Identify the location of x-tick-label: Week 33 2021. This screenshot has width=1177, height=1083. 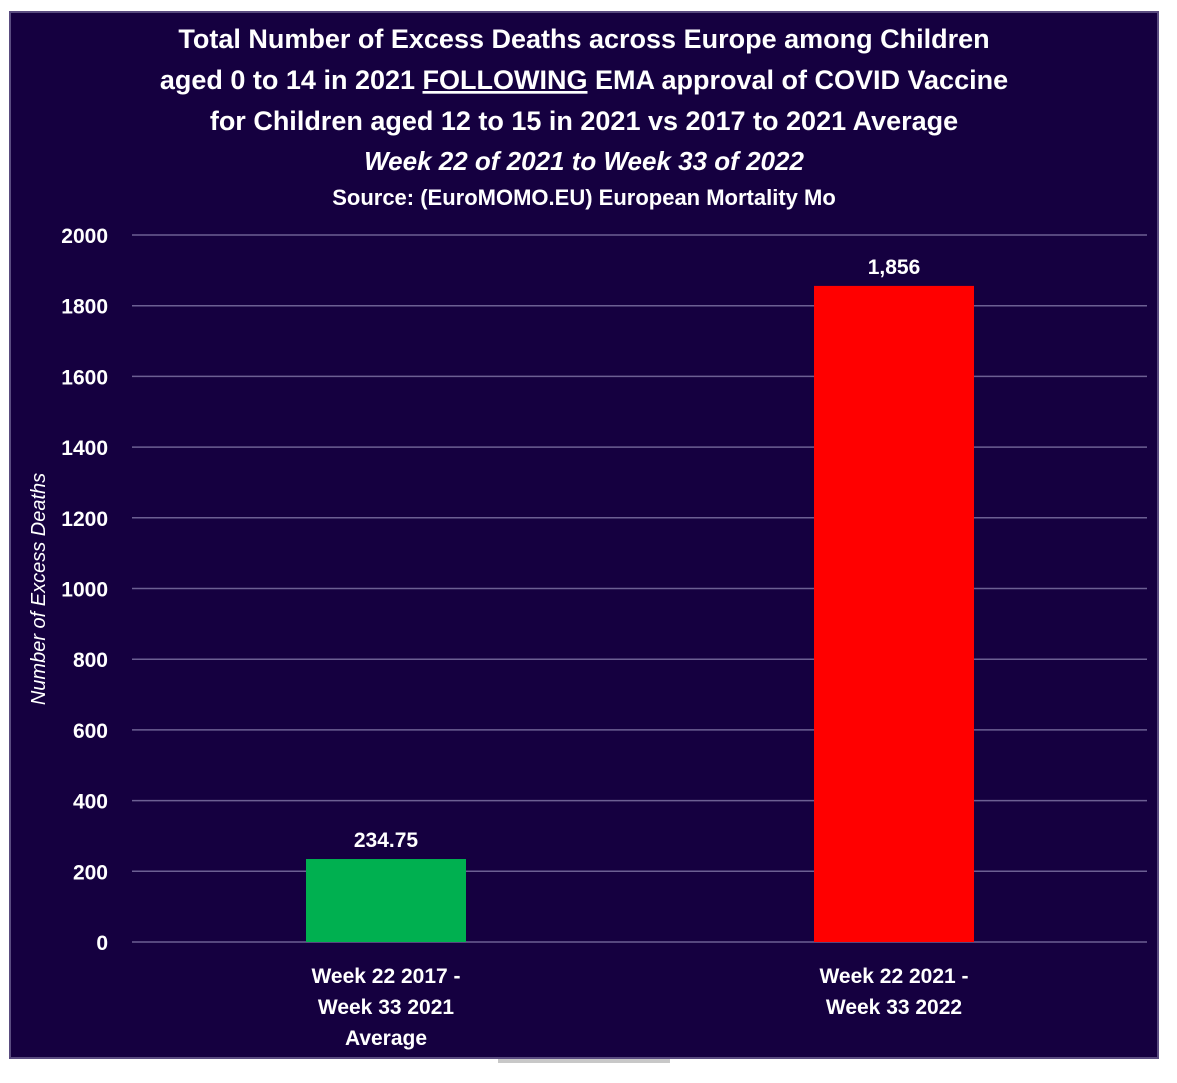
(386, 1007).